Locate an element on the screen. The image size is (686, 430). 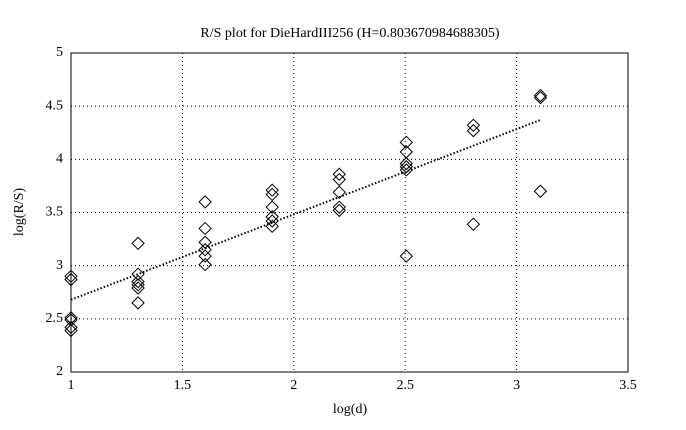
y-tick-label: 2 is located at coordinates (59, 371).